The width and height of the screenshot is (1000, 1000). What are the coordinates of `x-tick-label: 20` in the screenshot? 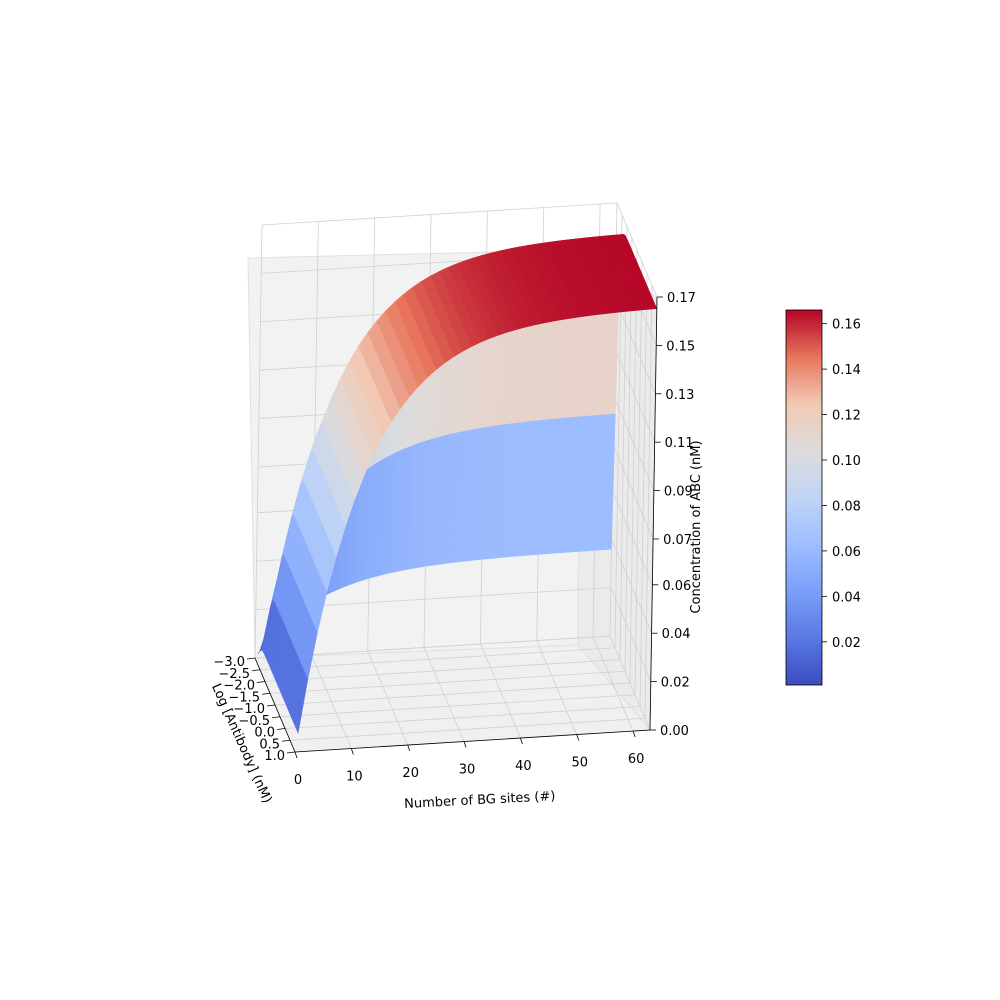 It's located at (410, 773).